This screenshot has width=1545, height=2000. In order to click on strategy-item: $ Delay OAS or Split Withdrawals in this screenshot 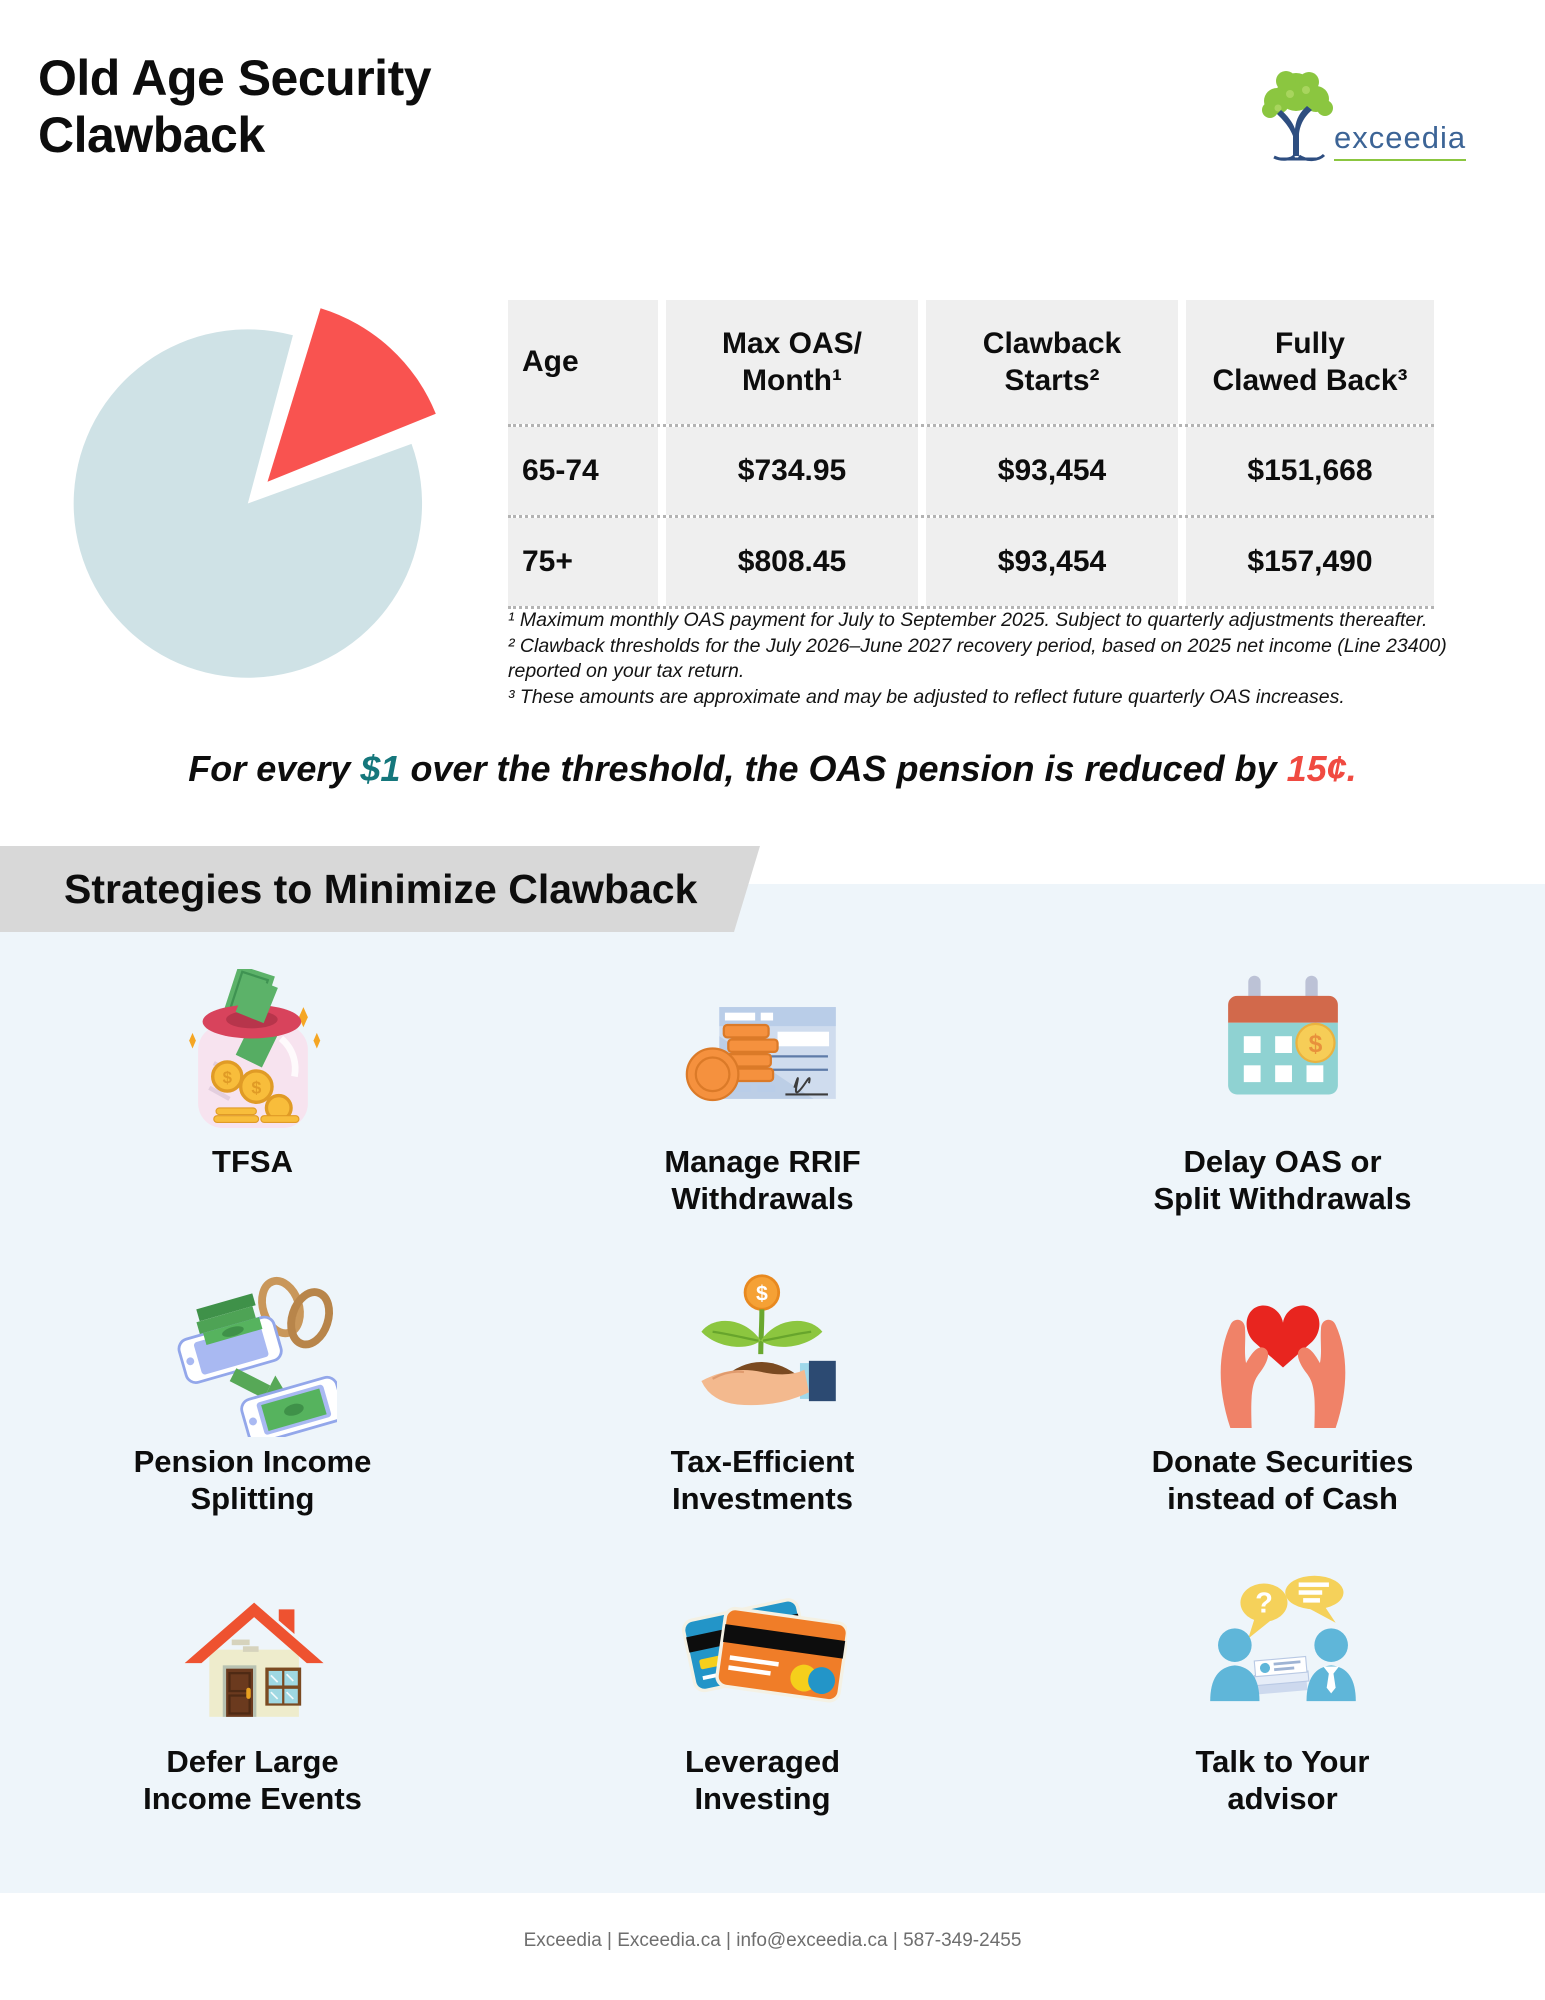, I will do `click(1282, 1112)`.